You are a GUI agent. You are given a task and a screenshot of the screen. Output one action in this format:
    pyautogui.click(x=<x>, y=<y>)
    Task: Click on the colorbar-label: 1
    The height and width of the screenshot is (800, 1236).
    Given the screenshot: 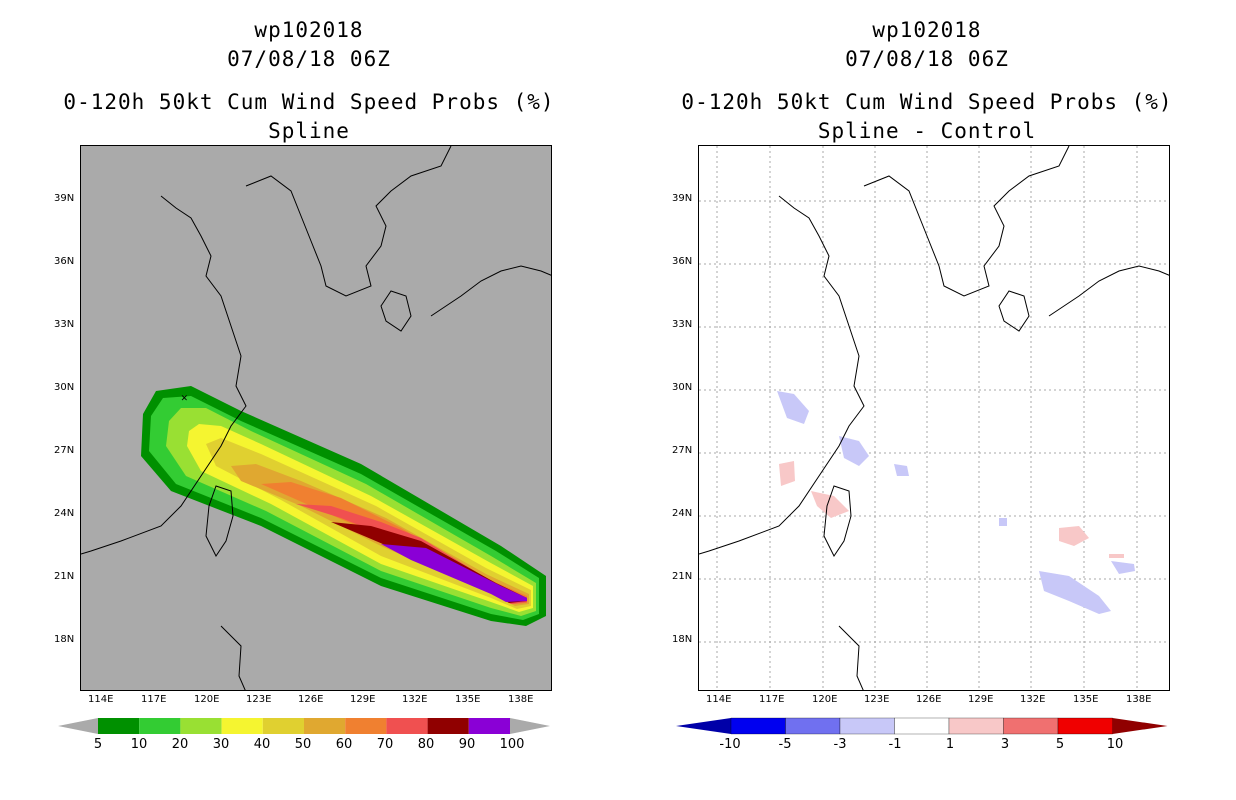 What is the action you would take?
    pyautogui.click(x=950, y=744)
    